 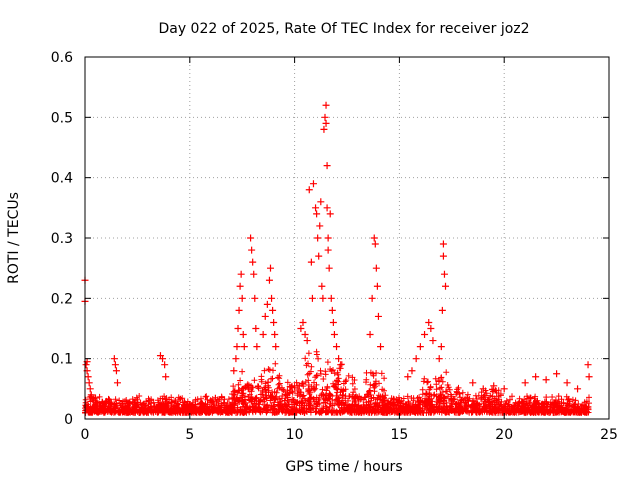 I want to click on x-tick-label: 10, so click(x=295, y=435).